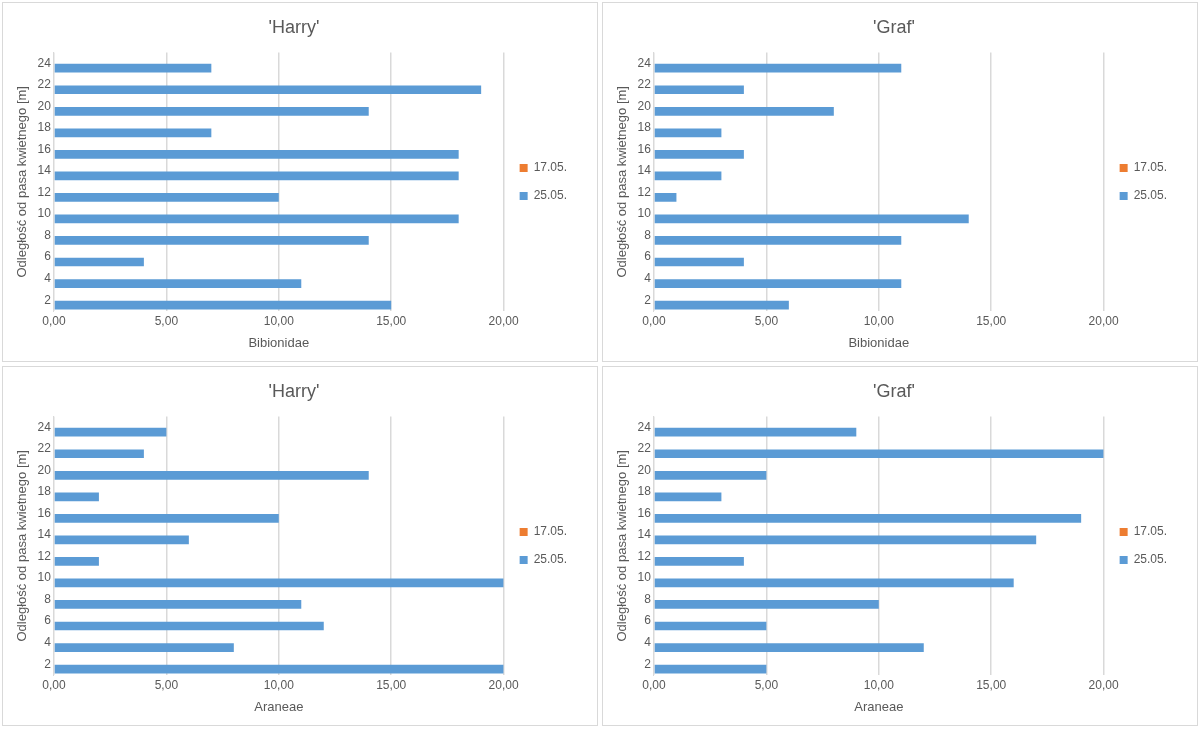 Image resolution: width=1198 pixels, height=729 pixels. What do you see at coordinates (294, 390) in the screenshot?
I see `chart-title: 'Harry'` at bounding box center [294, 390].